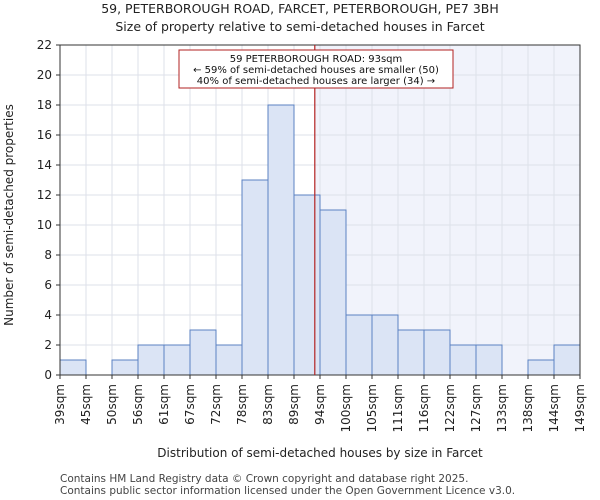  Describe the element at coordinates (44, 225) in the screenshot. I see `y-tick-label: 10` at that location.